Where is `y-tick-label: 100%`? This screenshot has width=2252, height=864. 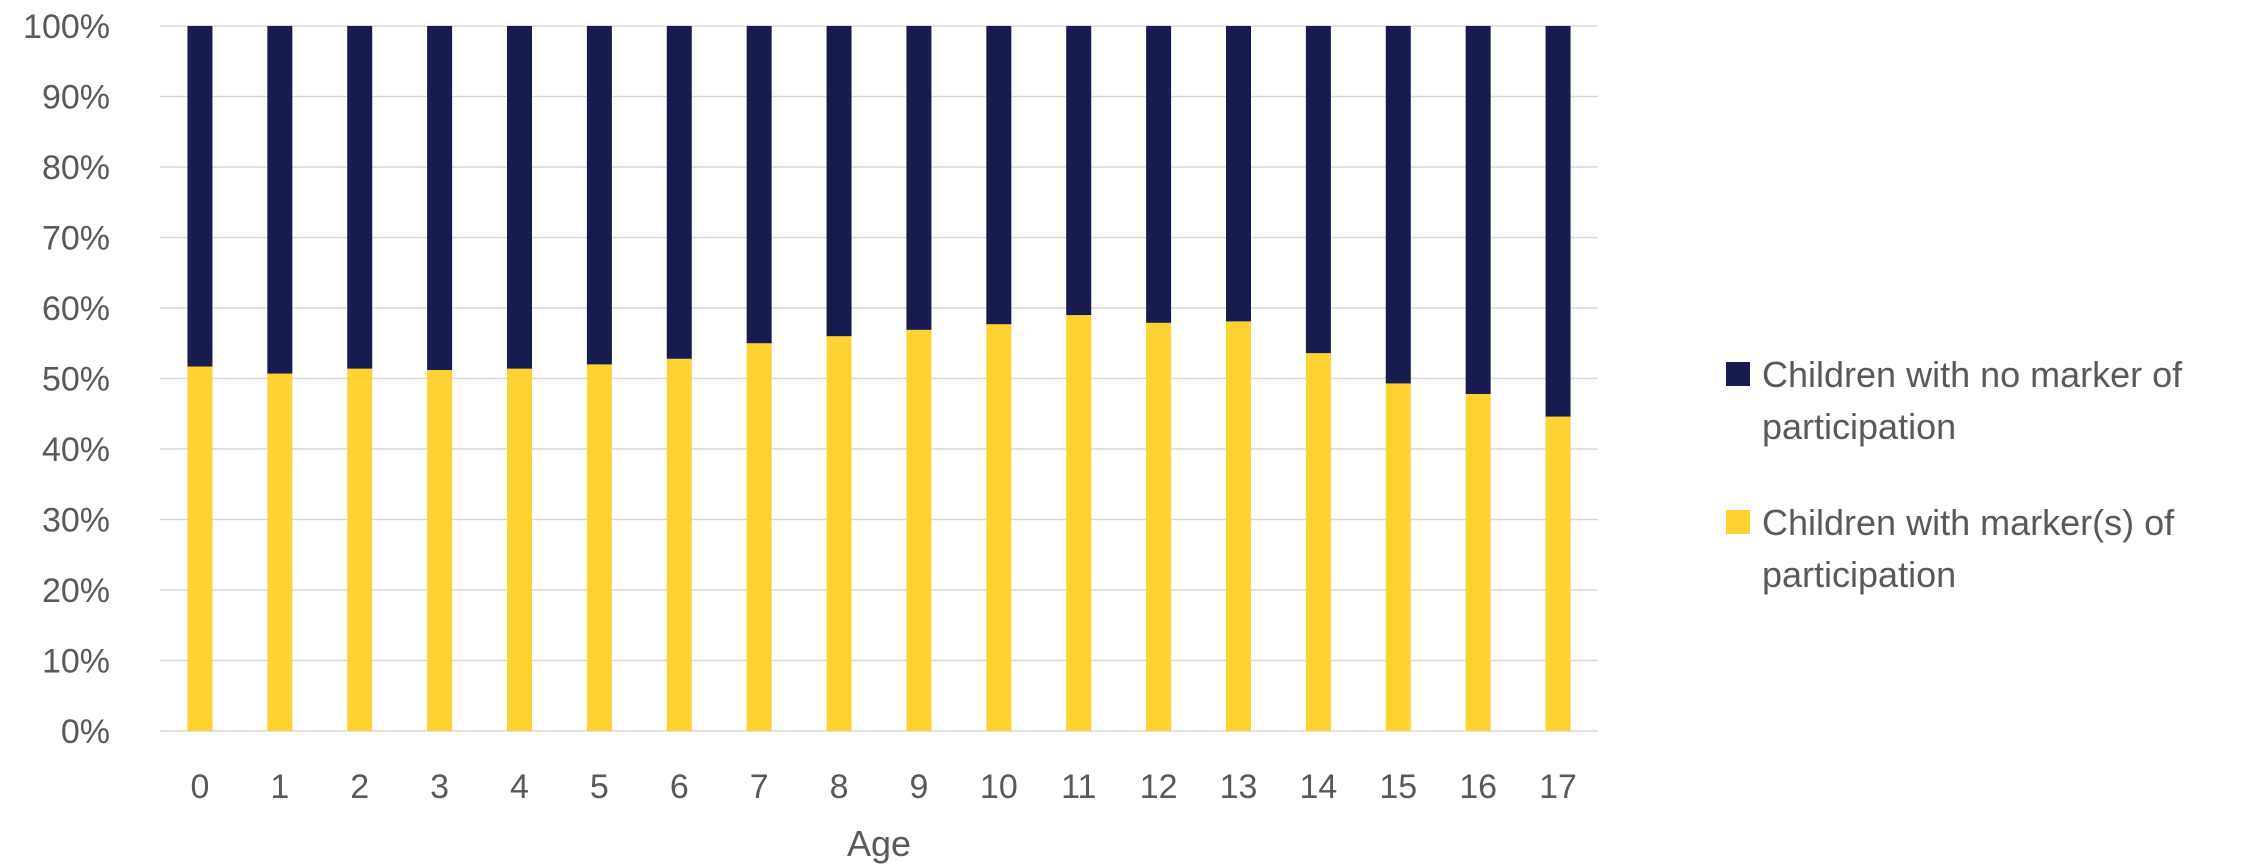
y-tick-label: 100% is located at coordinates (66, 27).